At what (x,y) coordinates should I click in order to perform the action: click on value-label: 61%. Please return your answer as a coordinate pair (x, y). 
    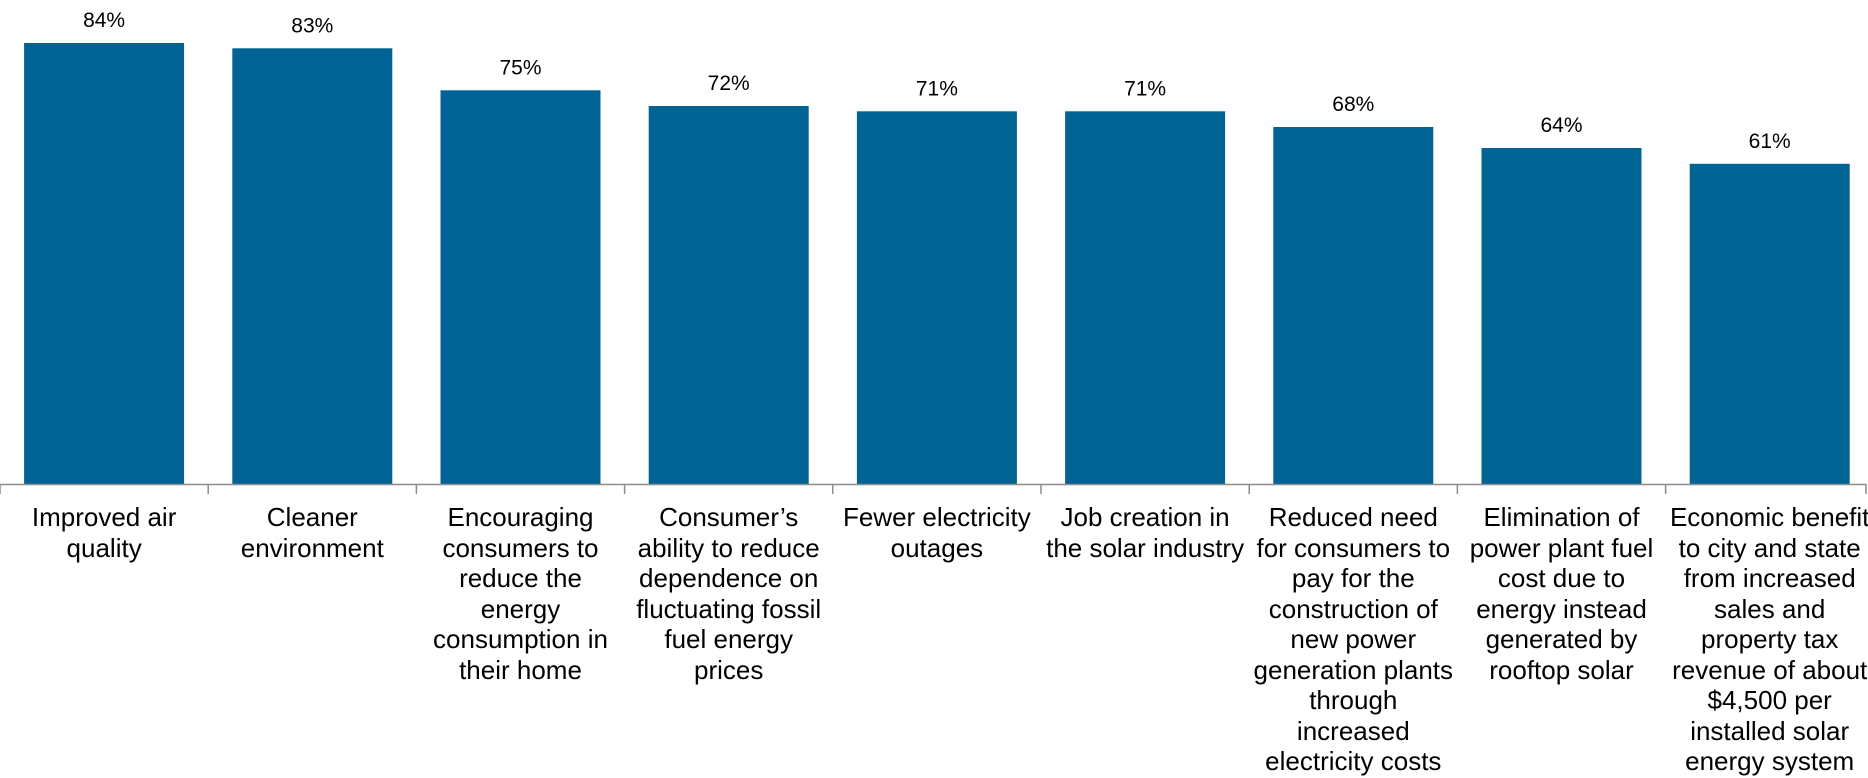
    Looking at the image, I should click on (1770, 141).